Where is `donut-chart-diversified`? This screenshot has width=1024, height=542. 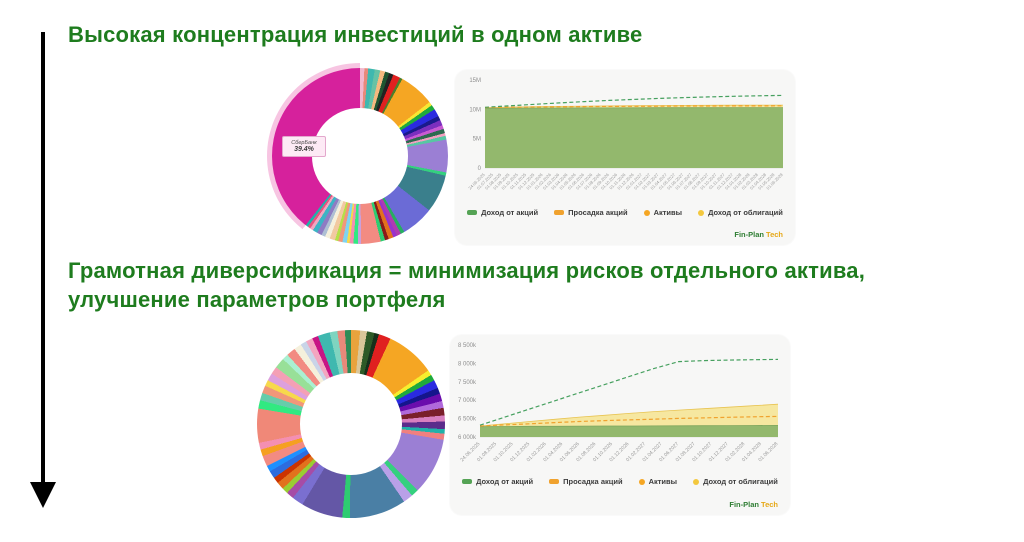
donut-chart-diversified is located at coordinates (351, 424).